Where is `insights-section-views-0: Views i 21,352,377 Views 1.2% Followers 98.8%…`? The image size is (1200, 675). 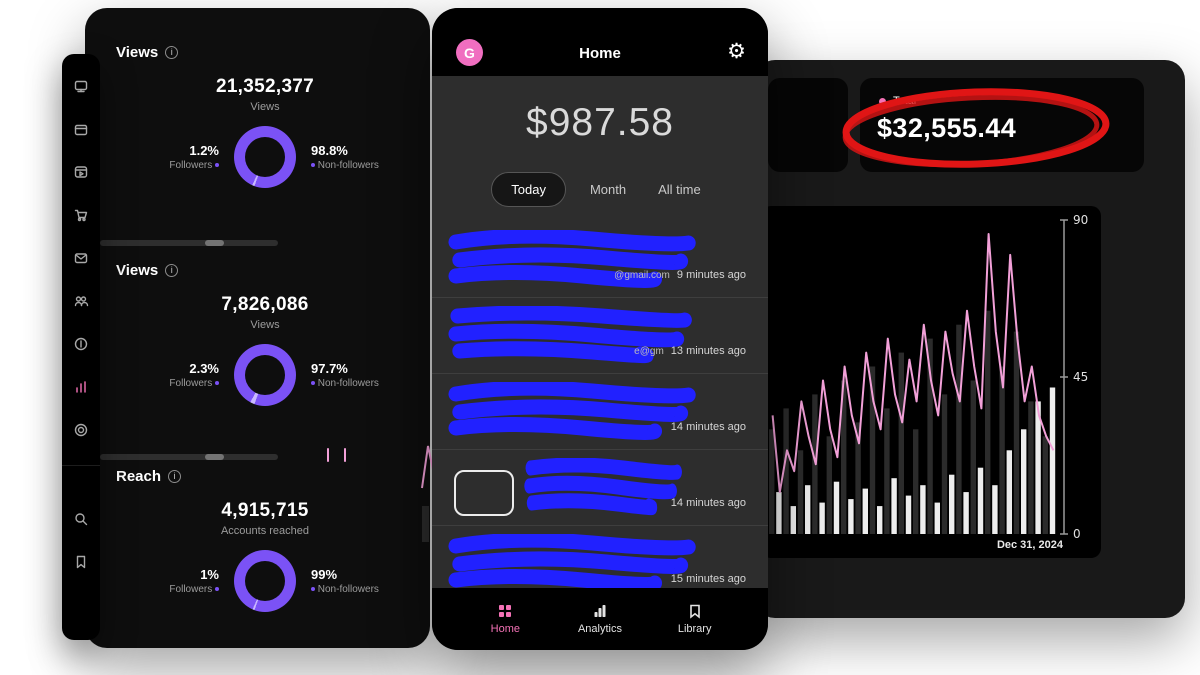 insights-section-views-0: Views i 21,352,377 Views 1.2% Followers 98.8%… is located at coordinates (265, 116).